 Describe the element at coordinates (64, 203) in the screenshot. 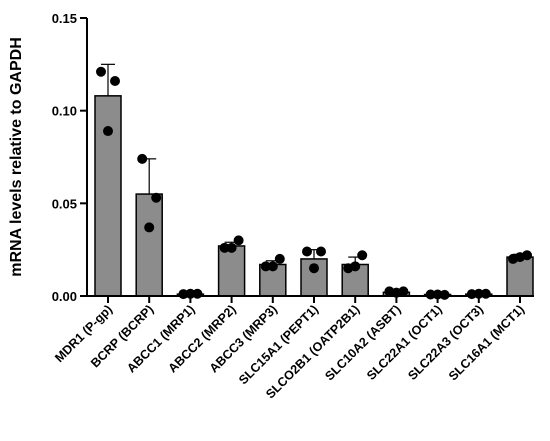

I see `y-tick-label: 0.05` at that location.